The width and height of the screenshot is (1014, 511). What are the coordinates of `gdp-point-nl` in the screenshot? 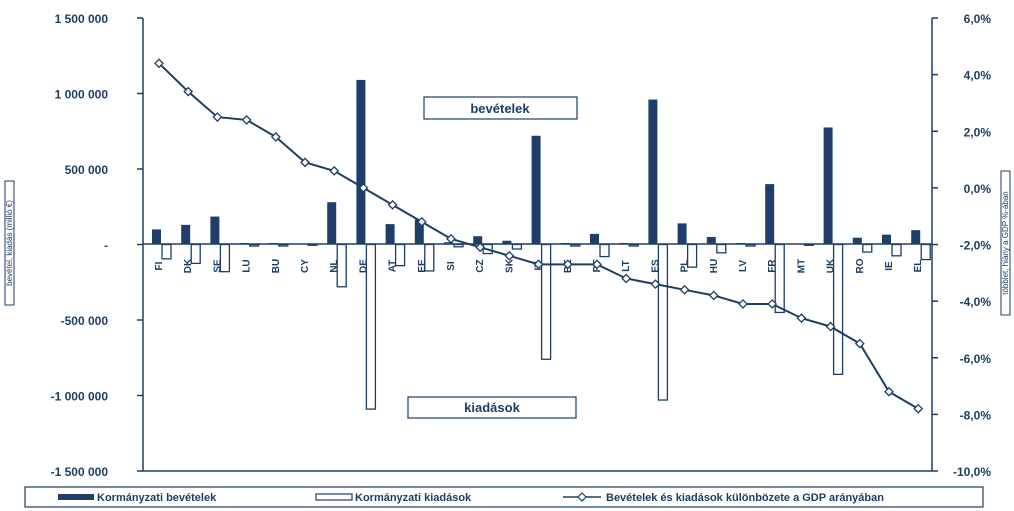 It's located at (334, 170).